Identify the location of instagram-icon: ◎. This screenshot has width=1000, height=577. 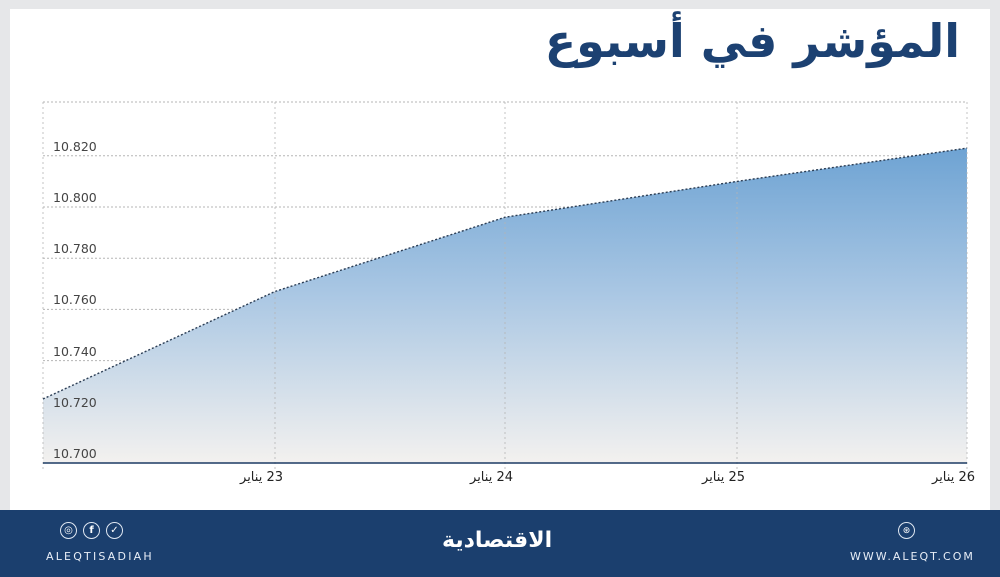
(68, 530).